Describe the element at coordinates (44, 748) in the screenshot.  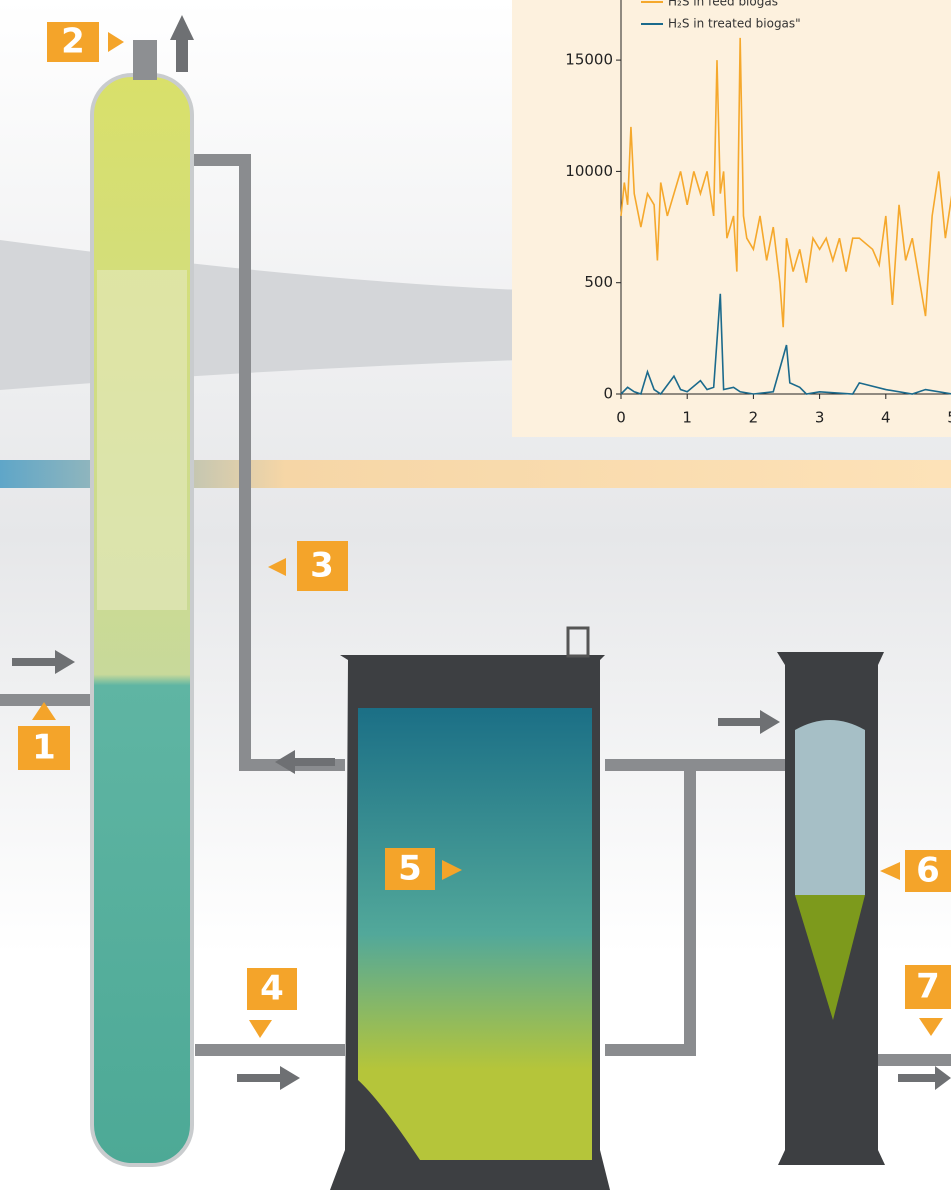
I see `step-label: 1` at that location.